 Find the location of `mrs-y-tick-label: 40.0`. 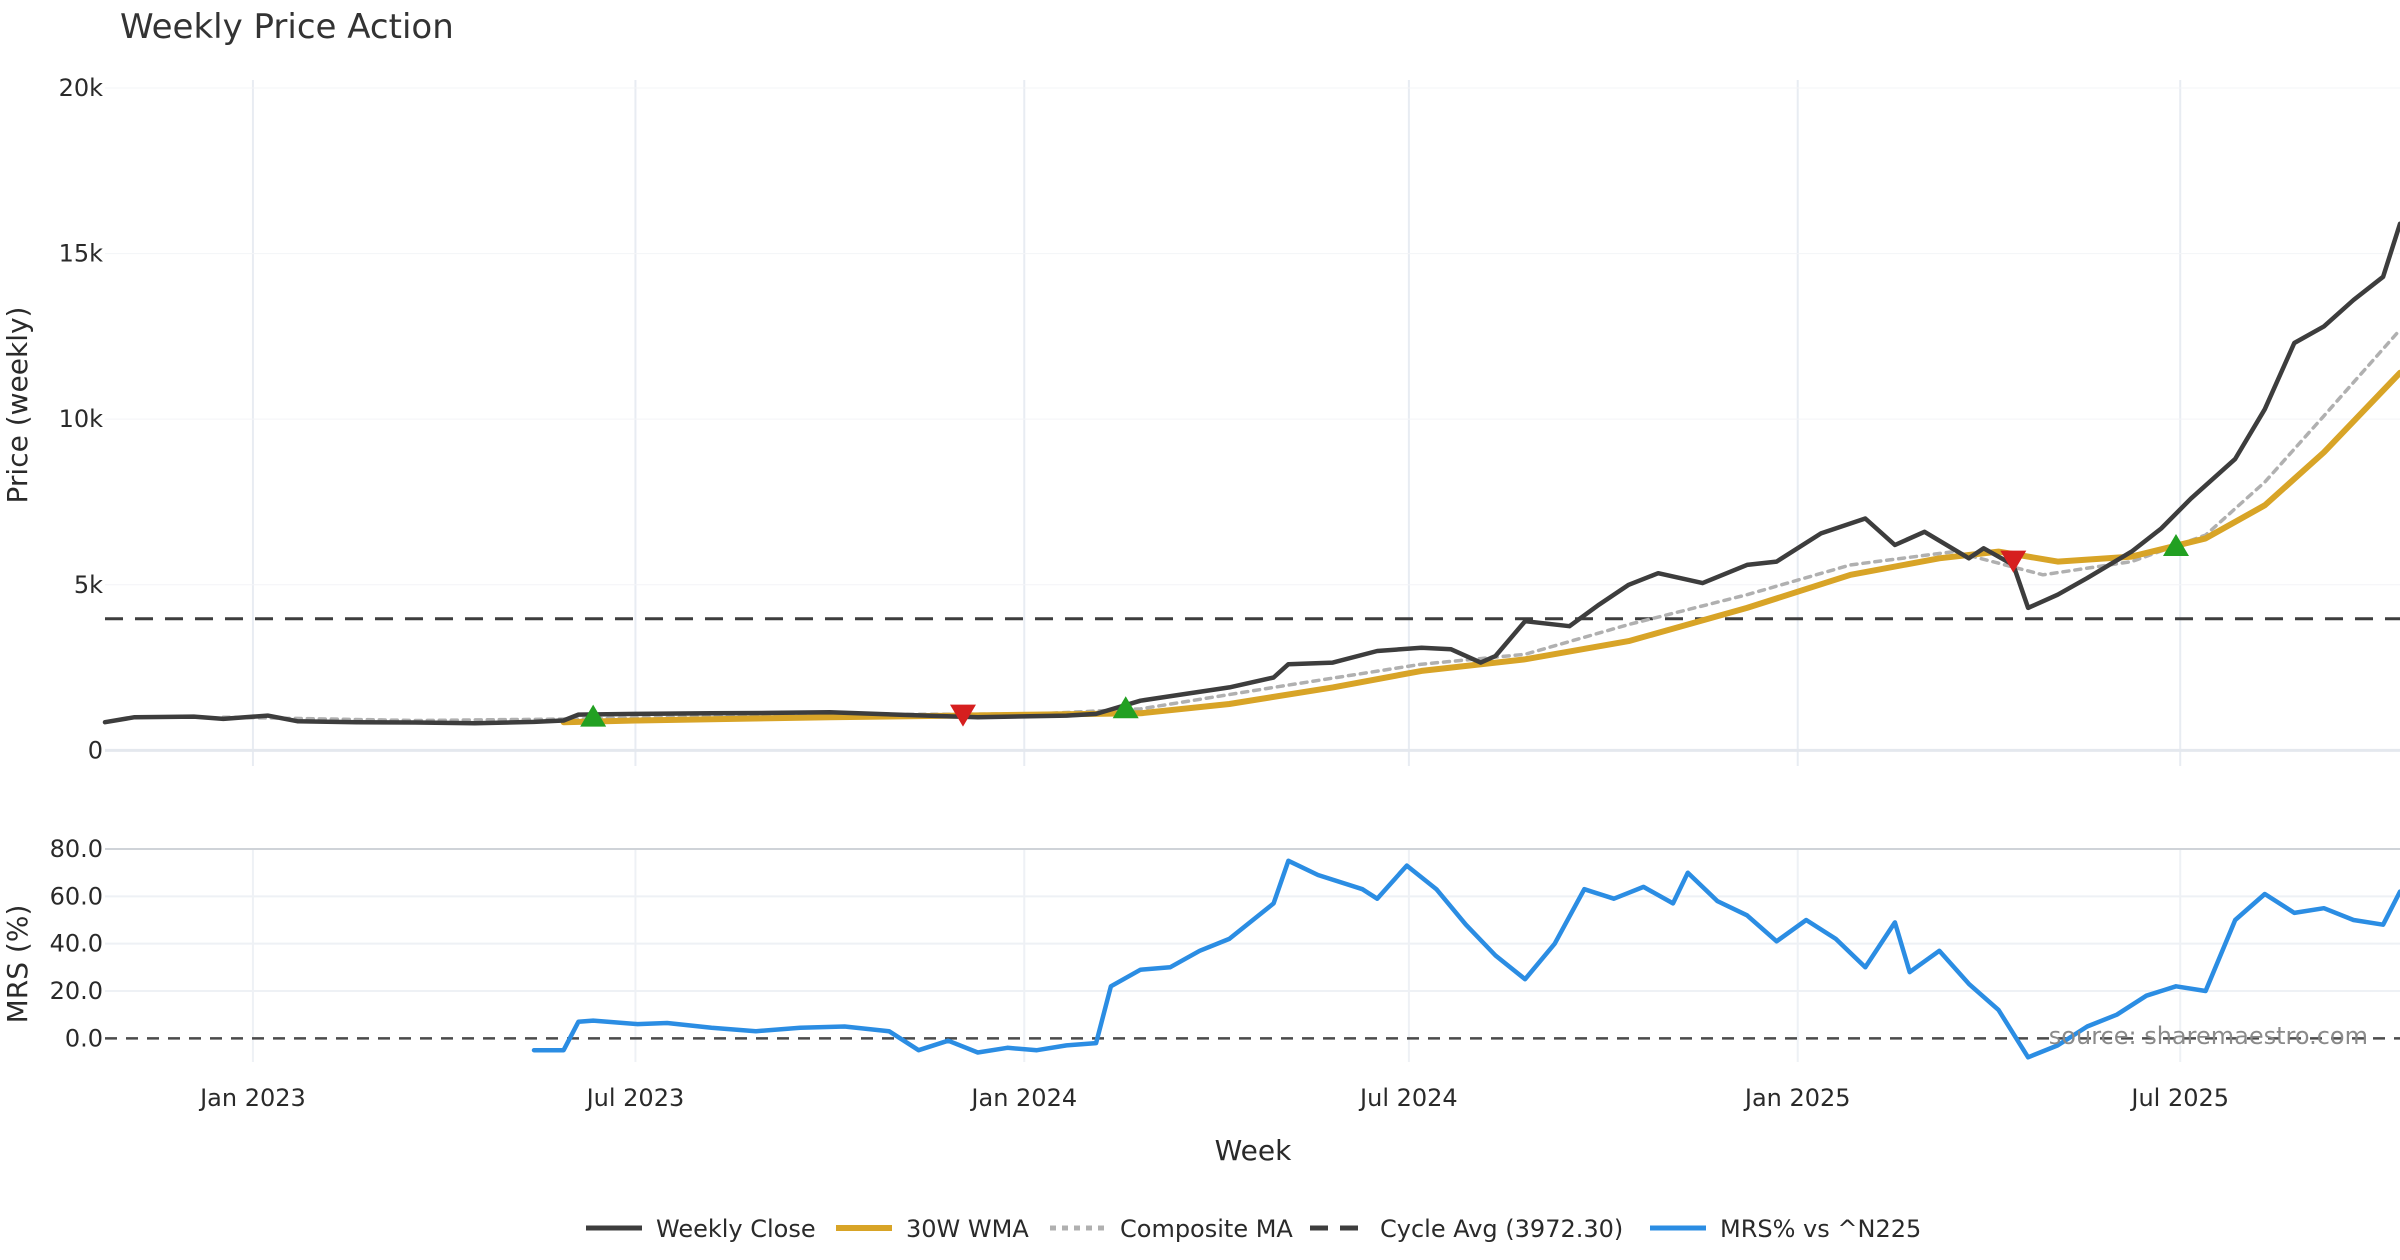

mrs-y-tick-label: 40.0 is located at coordinates (76, 944).